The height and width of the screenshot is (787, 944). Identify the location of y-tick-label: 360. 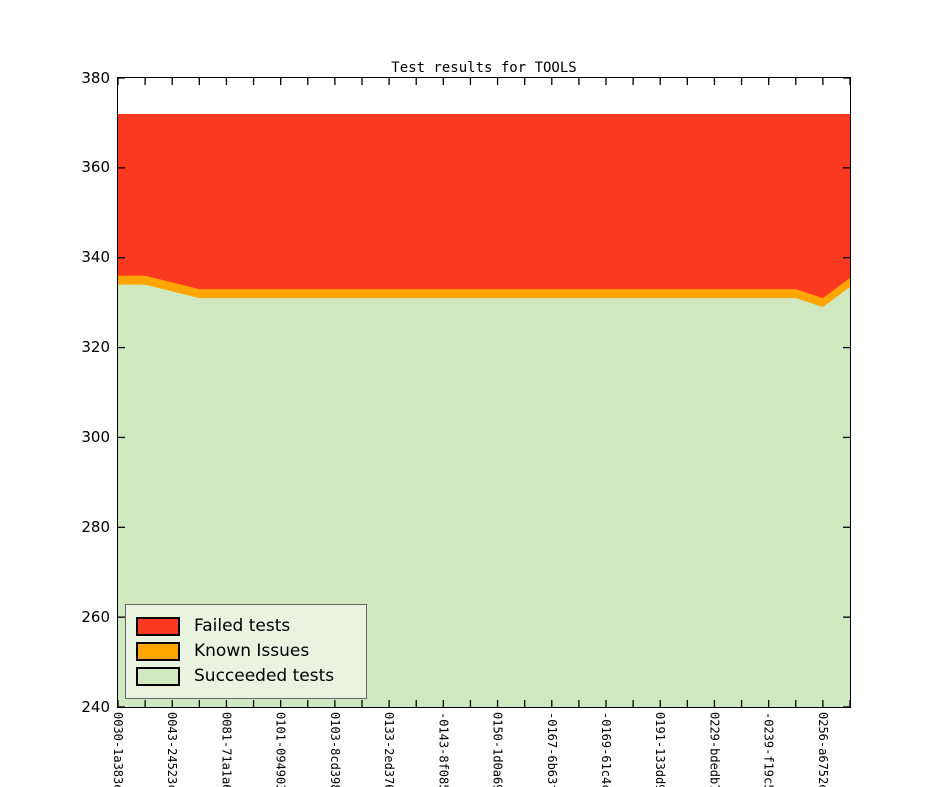
(95, 167).